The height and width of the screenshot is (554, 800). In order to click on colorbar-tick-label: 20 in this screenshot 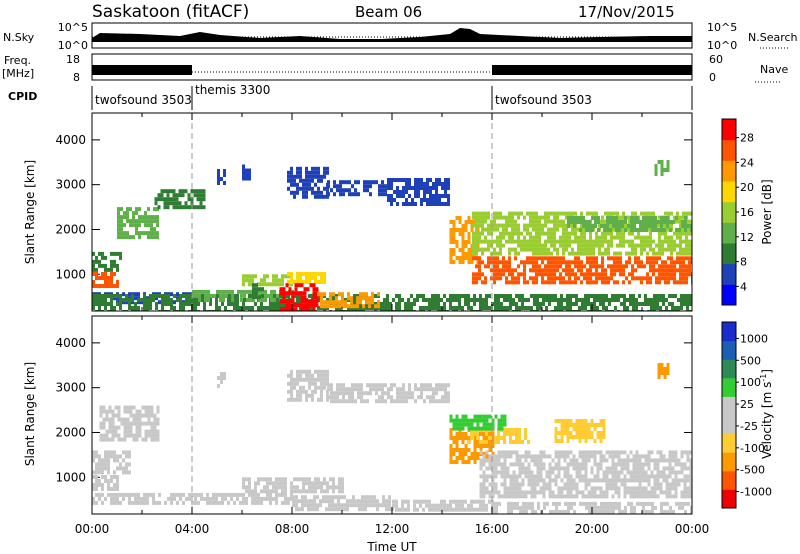, I will do `click(747, 187)`.